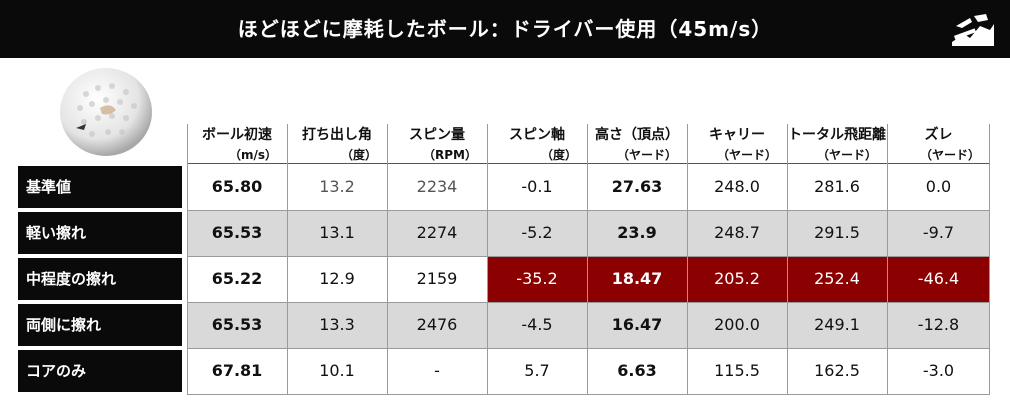 The width and height of the screenshot is (1010, 403). I want to click on header-carry: キャリー （ヤード）, so click(737, 144).